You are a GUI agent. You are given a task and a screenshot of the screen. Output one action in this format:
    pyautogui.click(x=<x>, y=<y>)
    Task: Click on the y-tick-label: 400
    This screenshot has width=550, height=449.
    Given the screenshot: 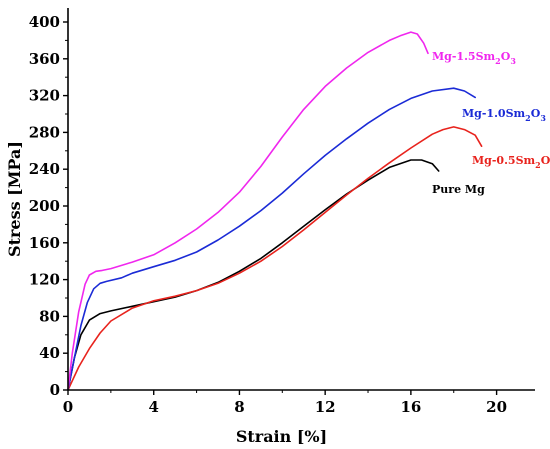 What is the action you would take?
    pyautogui.click(x=44, y=22)
    